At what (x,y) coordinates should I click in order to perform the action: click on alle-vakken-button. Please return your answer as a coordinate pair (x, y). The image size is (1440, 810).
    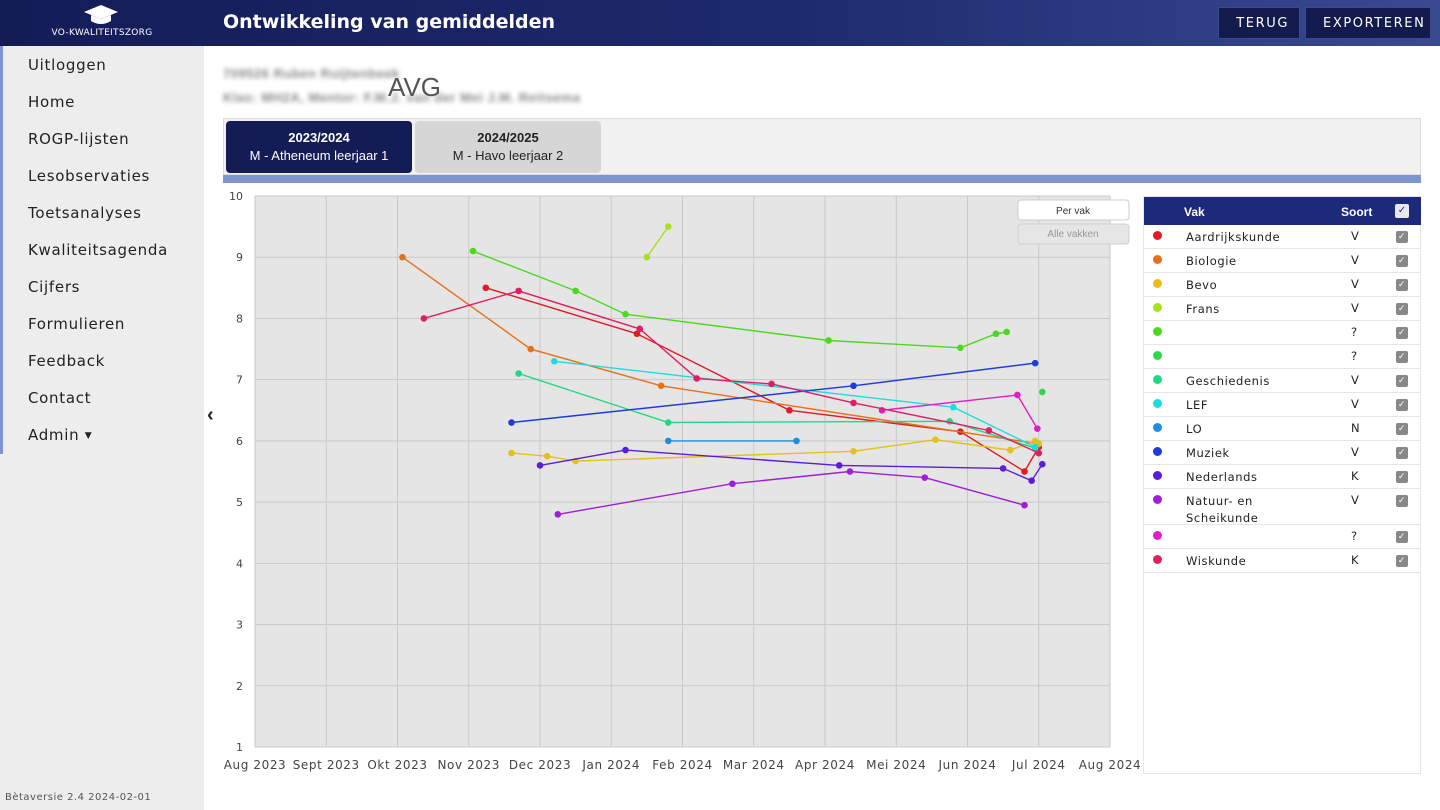
    Looking at the image, I should click on (1073, 234).